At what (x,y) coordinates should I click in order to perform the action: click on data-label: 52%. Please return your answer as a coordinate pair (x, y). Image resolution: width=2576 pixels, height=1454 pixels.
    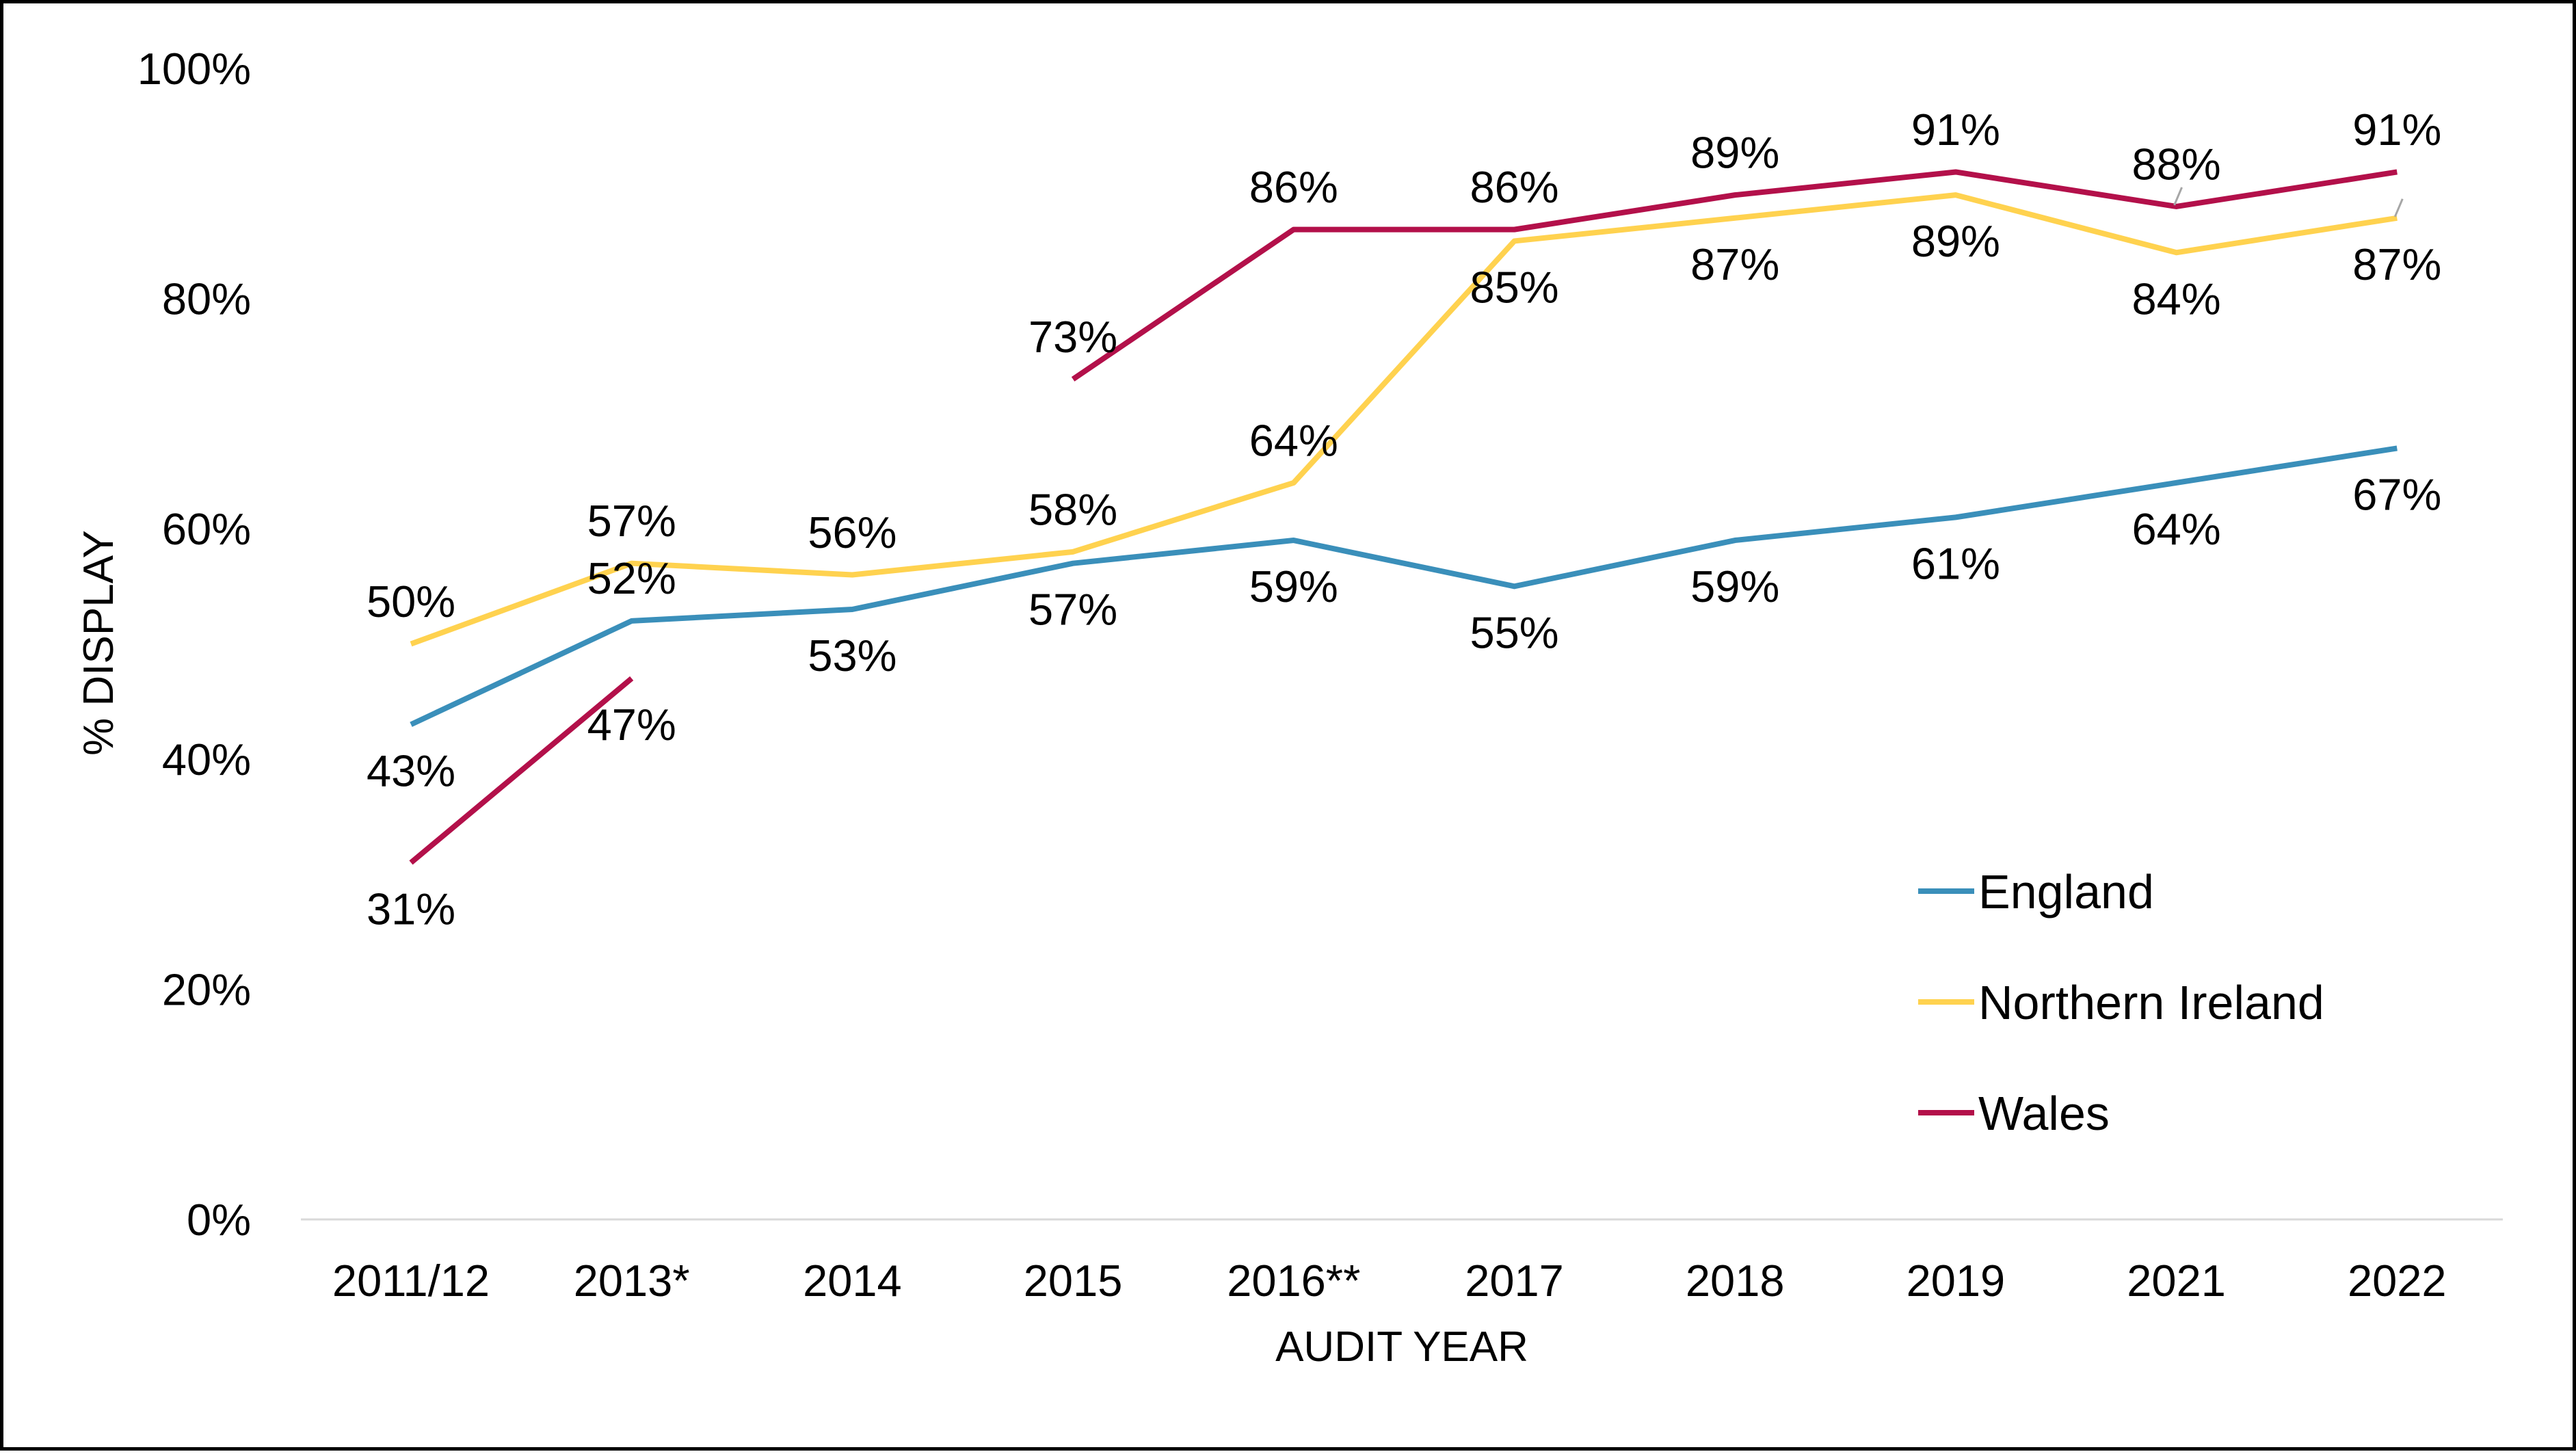
    Looking at the image, I should click on (631, 578).